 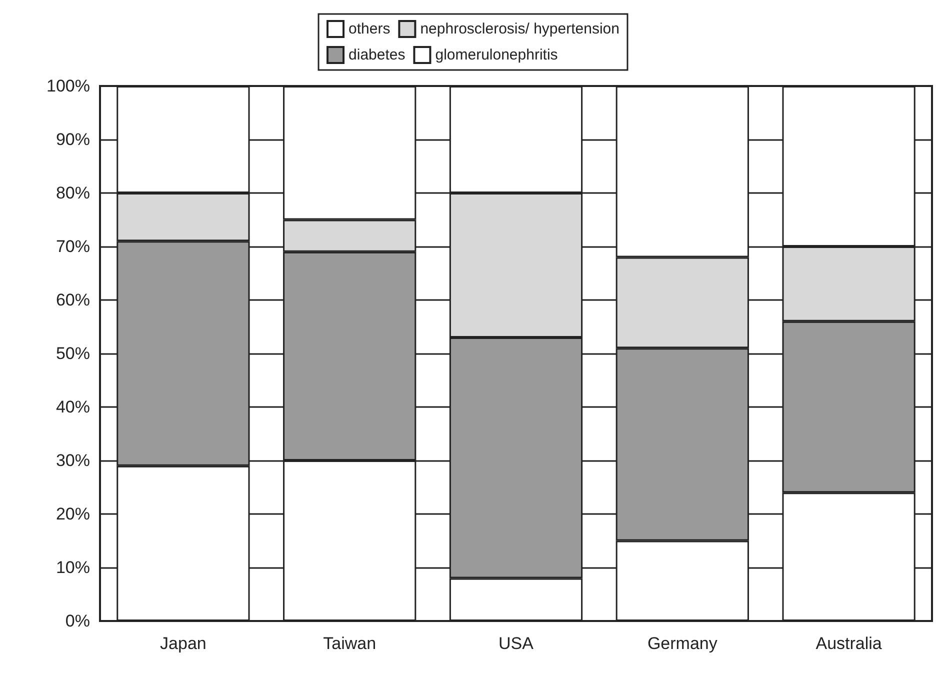 I want to click on y-tick-label: 40%, so click(x=73, y=407).